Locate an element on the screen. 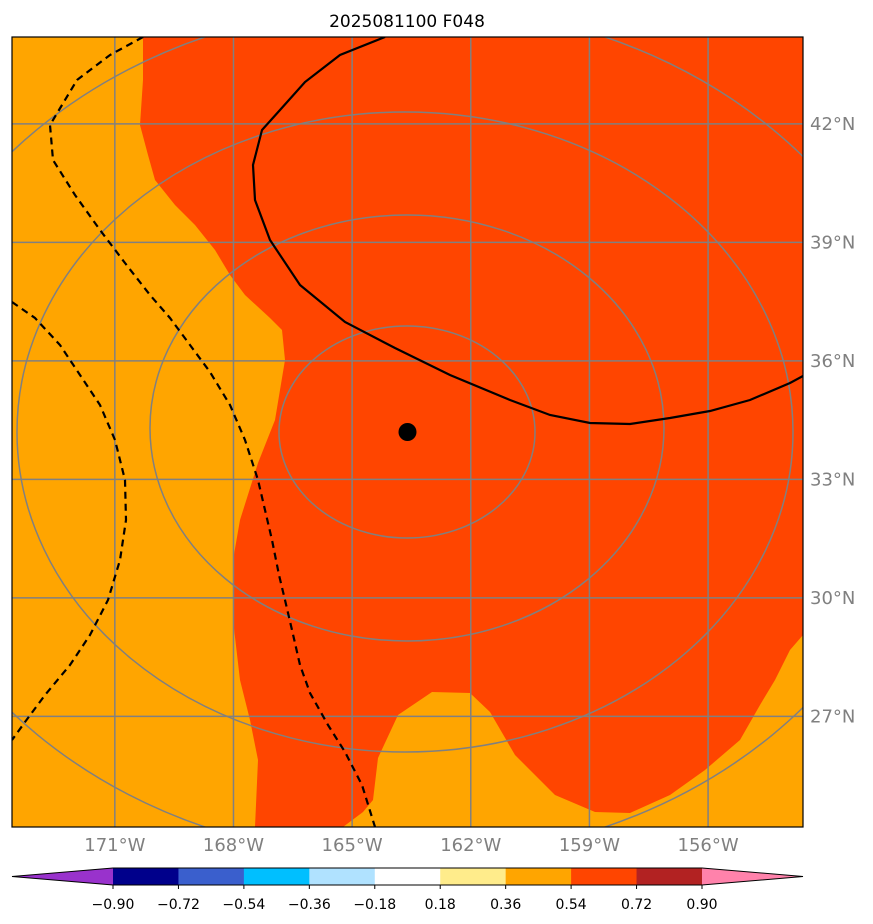  storm-center-marker is located at coordinates (407, 432).